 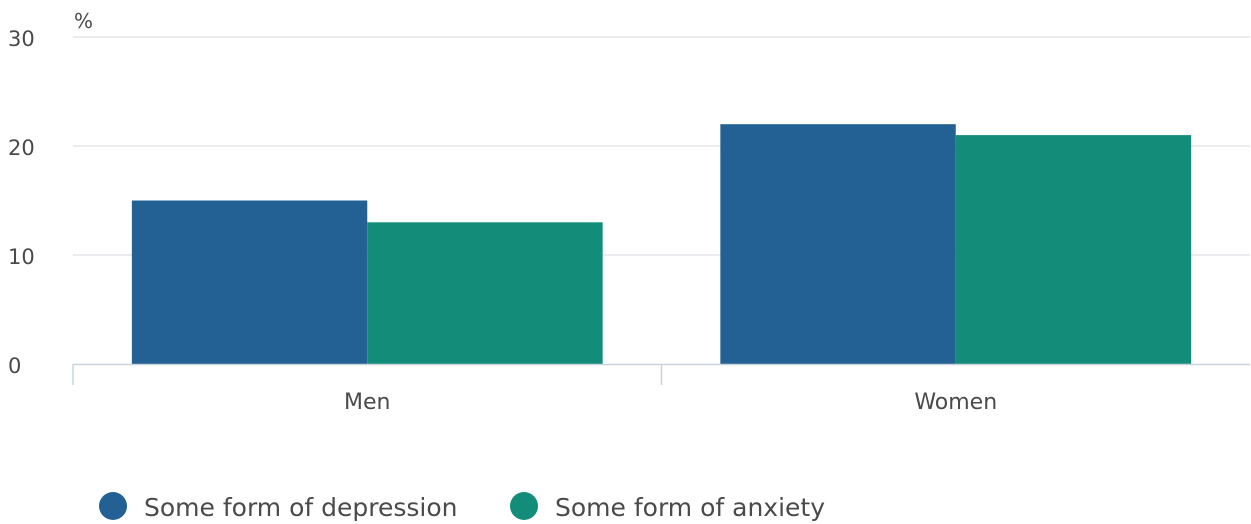 What do you see at coordinates (955, 402) in the screenshot?
I see `x-category-label: Women` at bounding box center [955, 402].